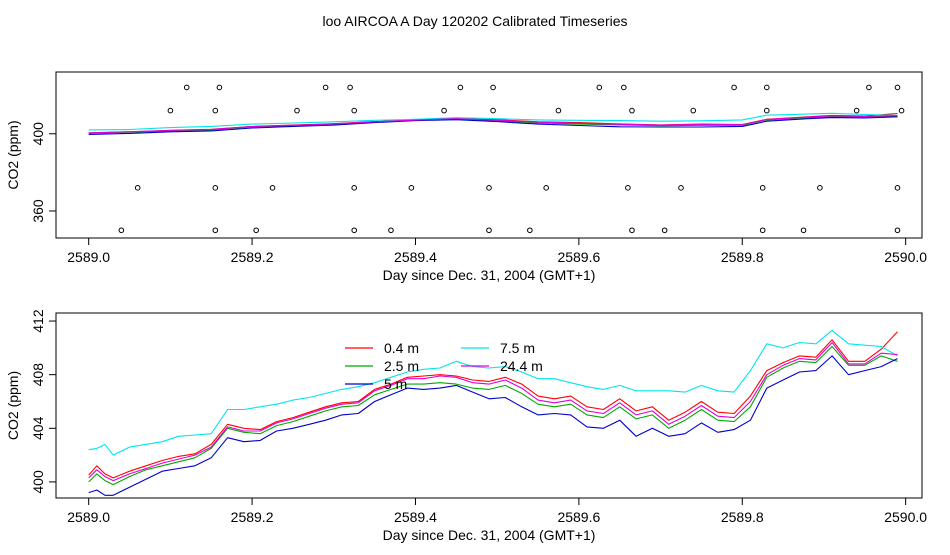 The image size is (950, 555). Describe the element at coordinates (401, 348) in the screenshot. I see `legend-label: 0.4 m` at that location.